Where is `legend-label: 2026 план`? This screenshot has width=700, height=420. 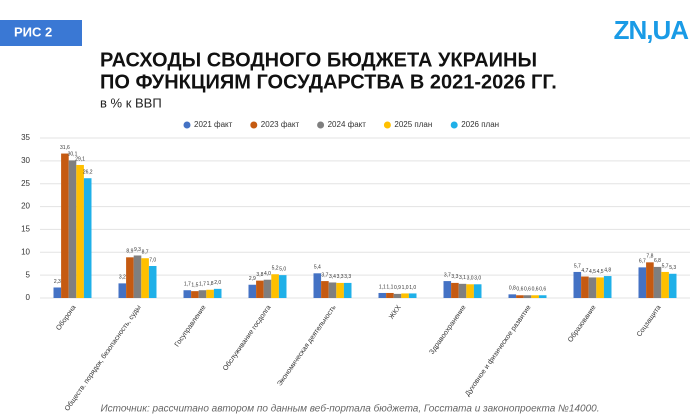
legend-label: 2026 план is located at coordinates (480, 124).